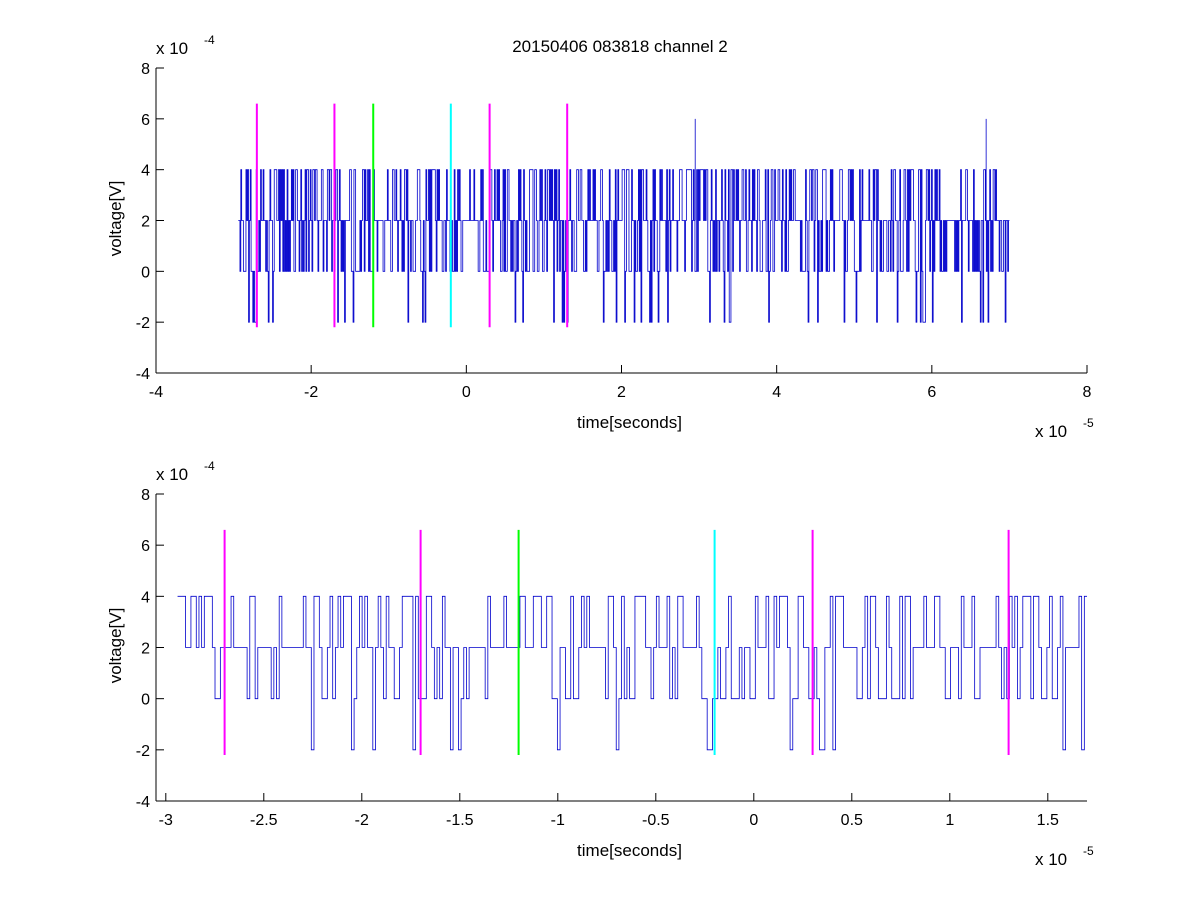 The height and width of the screenshot is (900, 1200). I want to click on x-tick-label: -3, so click(166, 820).